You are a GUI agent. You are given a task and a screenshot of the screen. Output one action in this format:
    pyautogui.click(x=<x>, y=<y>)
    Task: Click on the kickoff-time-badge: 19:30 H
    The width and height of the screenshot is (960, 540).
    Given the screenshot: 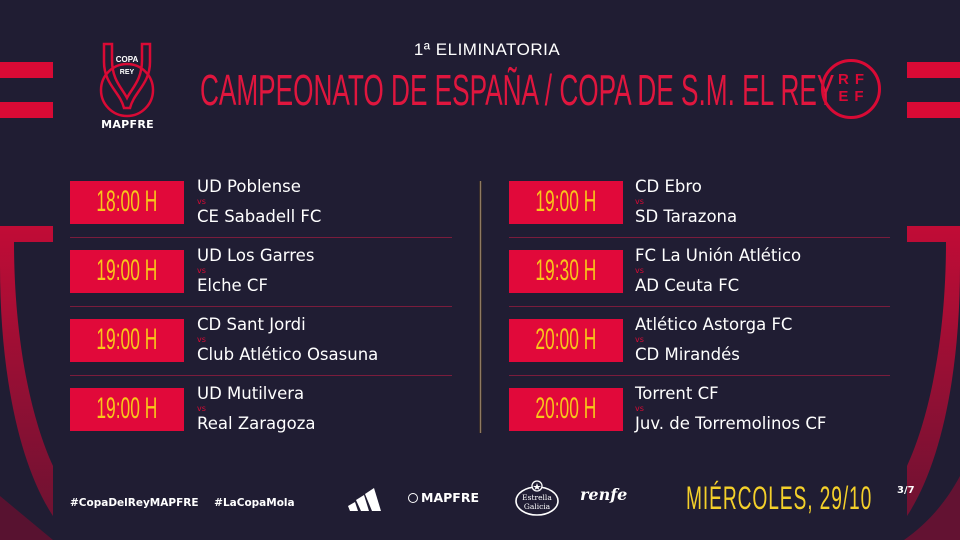 What is the action you would take?
    pyautogui.click(x=566, y=271)
    